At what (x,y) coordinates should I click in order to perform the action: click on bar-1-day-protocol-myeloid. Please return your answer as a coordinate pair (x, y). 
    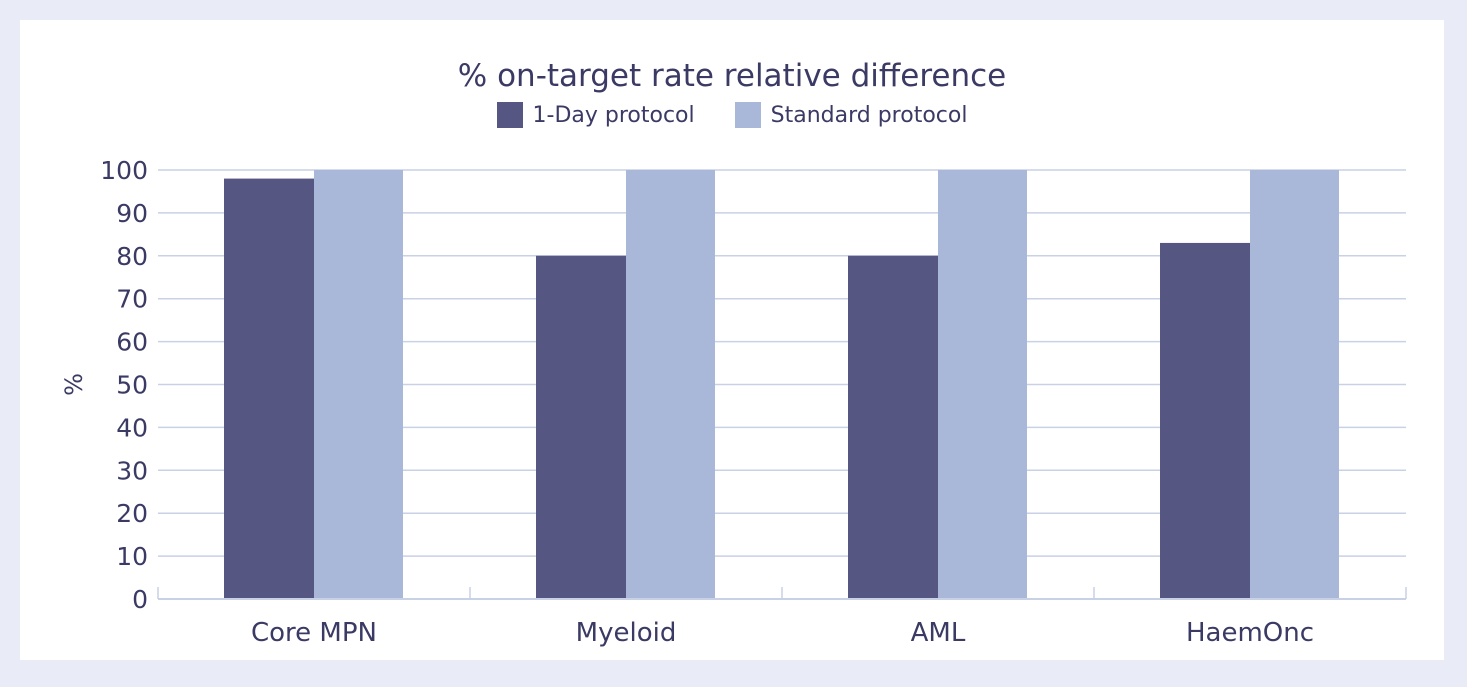
    Looking at the image, I should click on (581, 427).